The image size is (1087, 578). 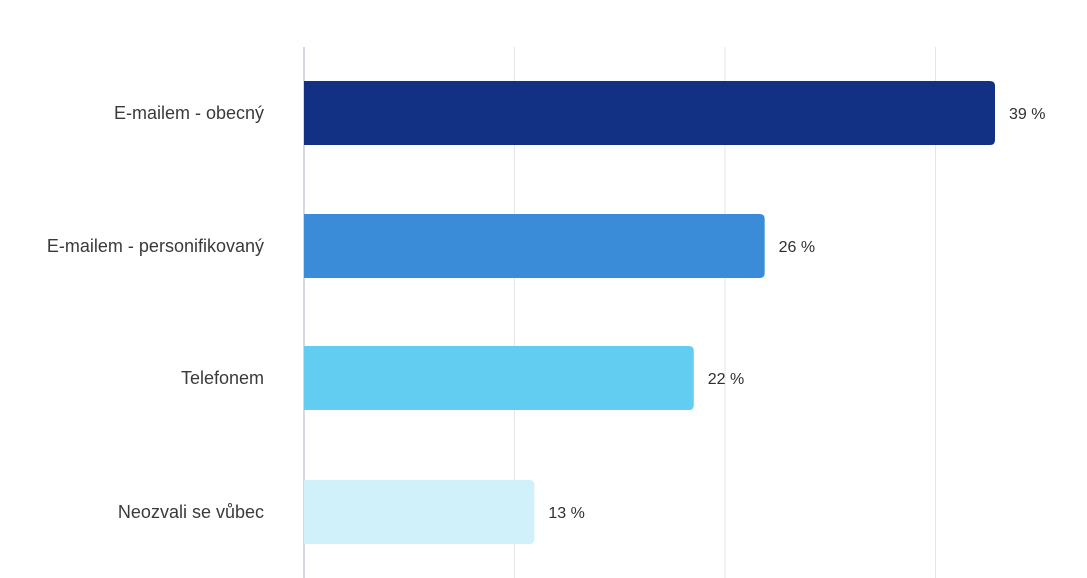 I want to click on value-label: 26 %, so click(x=797, y=247).